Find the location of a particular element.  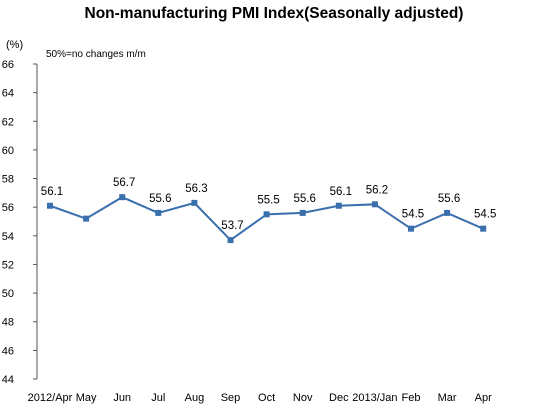

data-label: 56.3 is located at coordinates (196, 189).